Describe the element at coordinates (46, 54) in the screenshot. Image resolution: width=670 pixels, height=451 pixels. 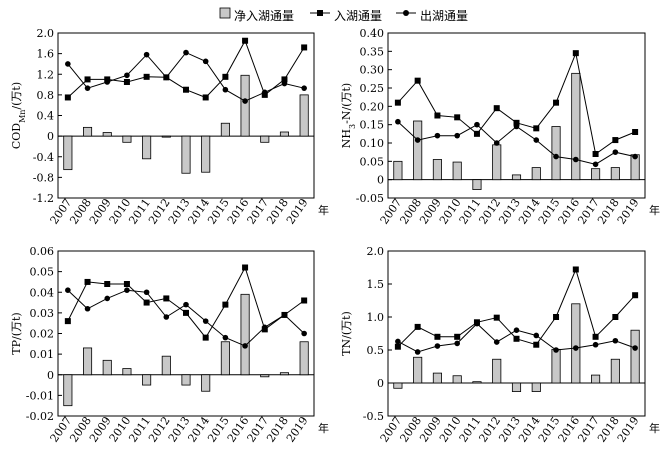
I see `cod-ytick-label: 1.6` at that location.